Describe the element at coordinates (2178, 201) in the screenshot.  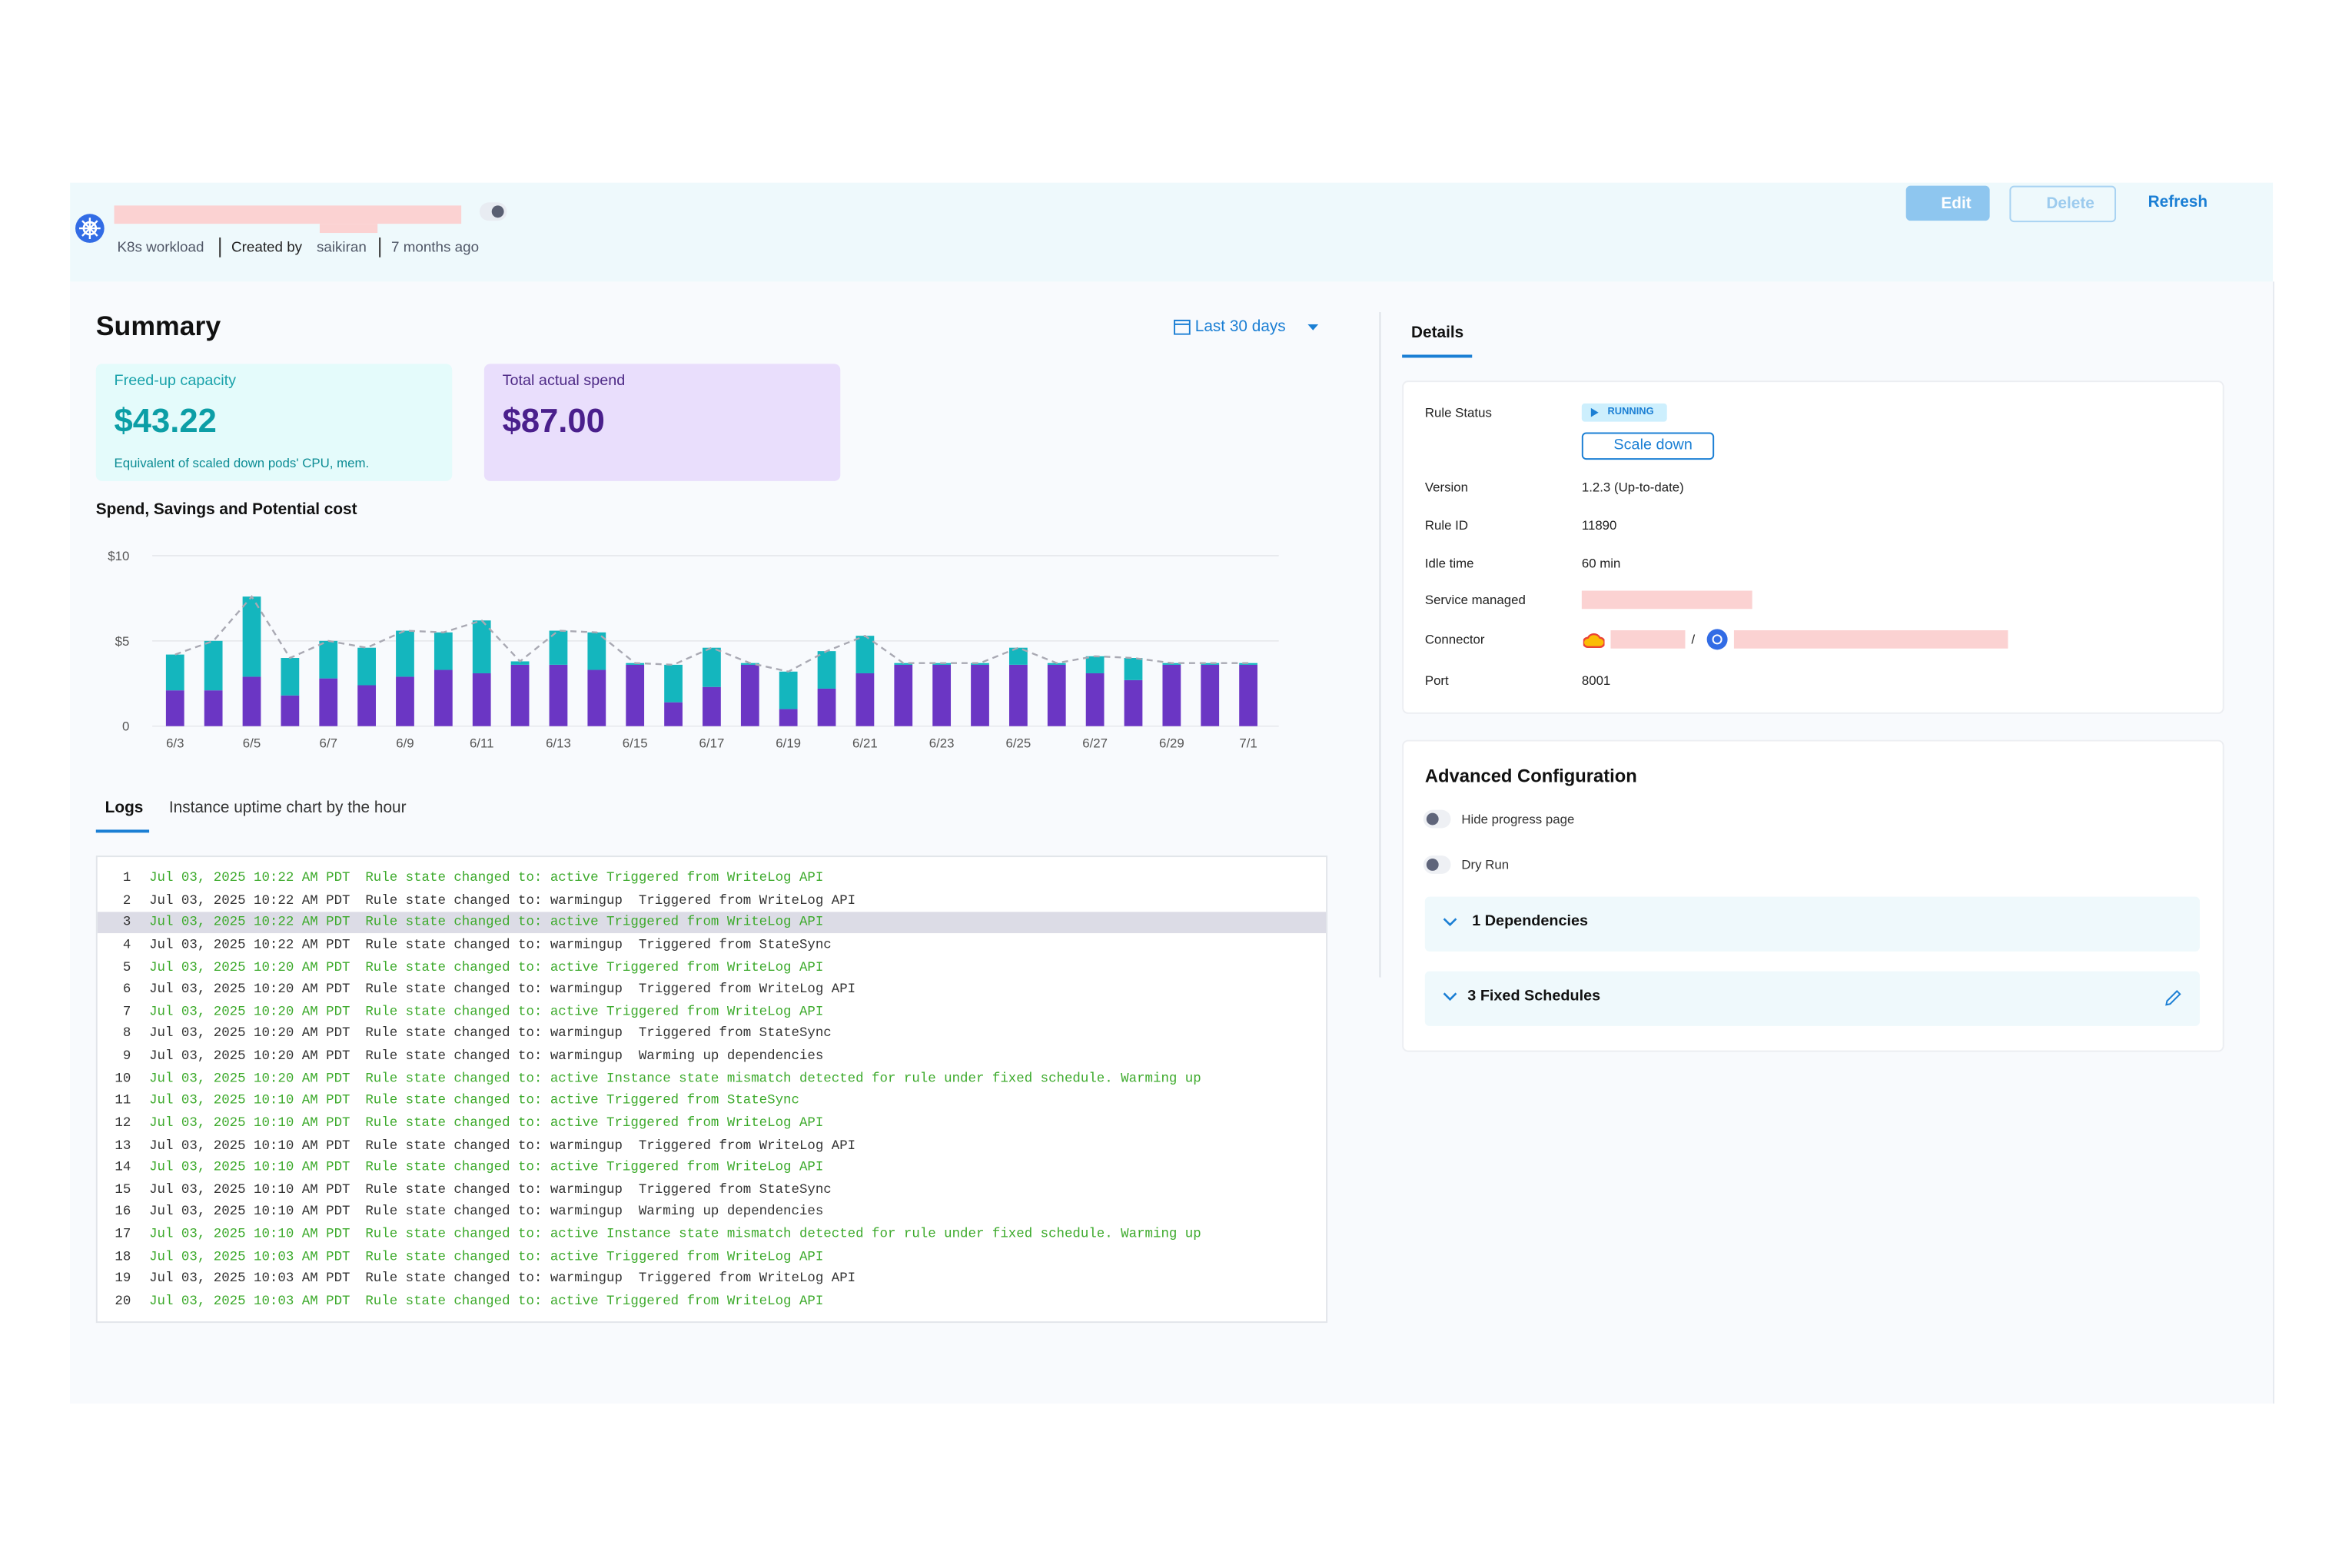
I see `refresh-button: Refresh` at that location.